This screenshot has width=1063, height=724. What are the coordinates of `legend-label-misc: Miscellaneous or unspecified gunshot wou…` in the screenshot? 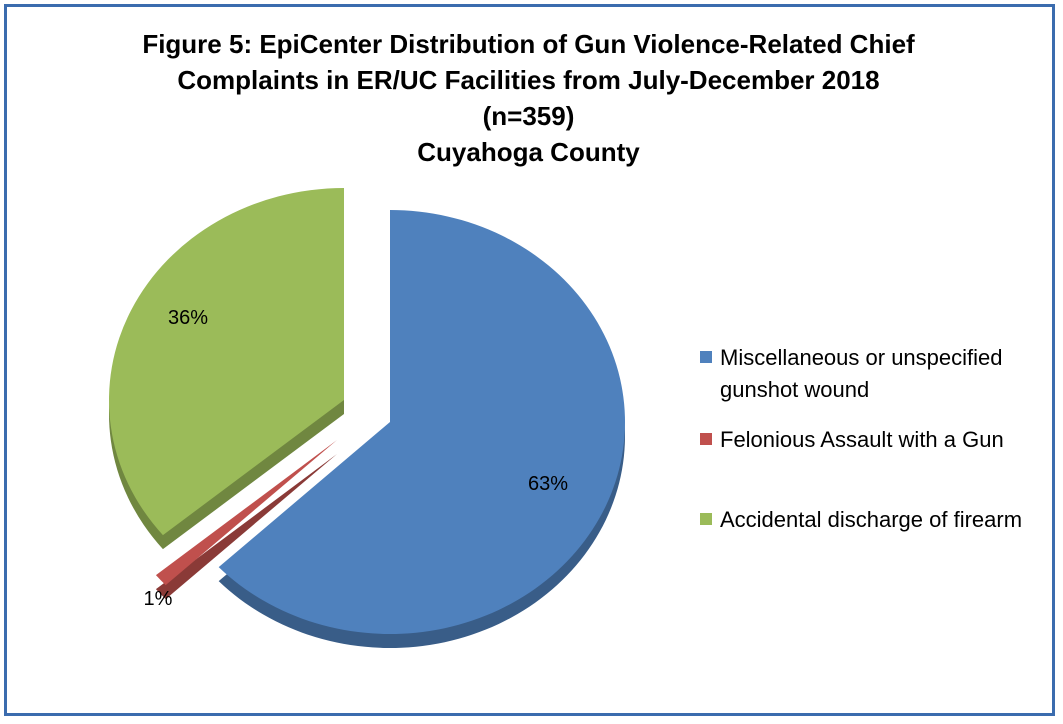 It's located at (861, 373).